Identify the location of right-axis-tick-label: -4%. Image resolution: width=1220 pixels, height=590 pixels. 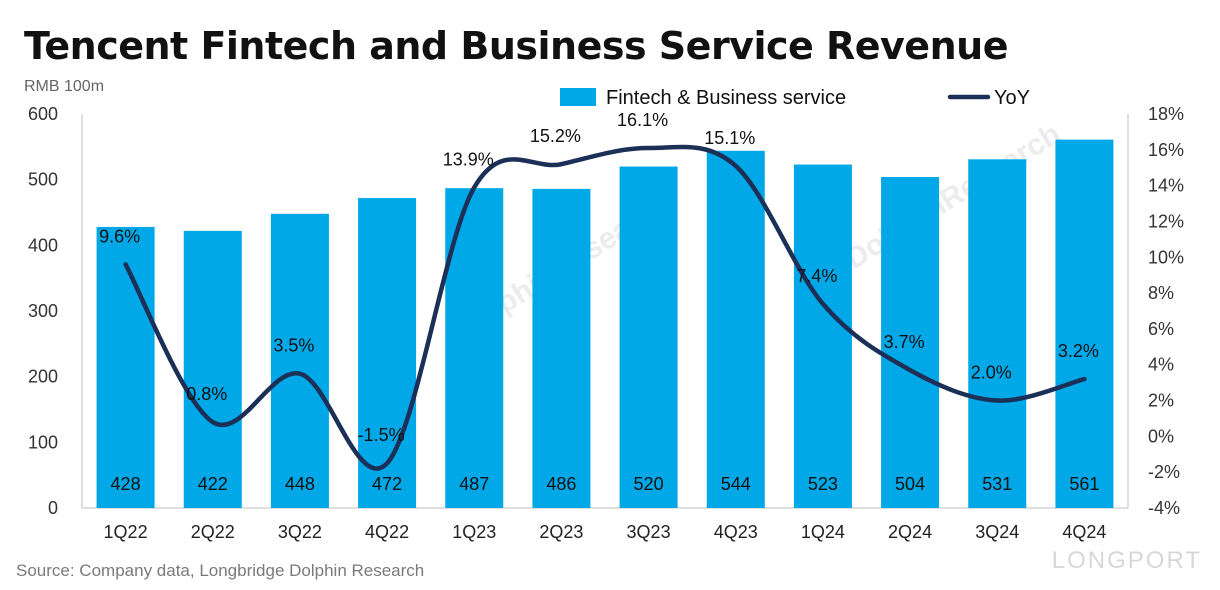
(1164, 508).